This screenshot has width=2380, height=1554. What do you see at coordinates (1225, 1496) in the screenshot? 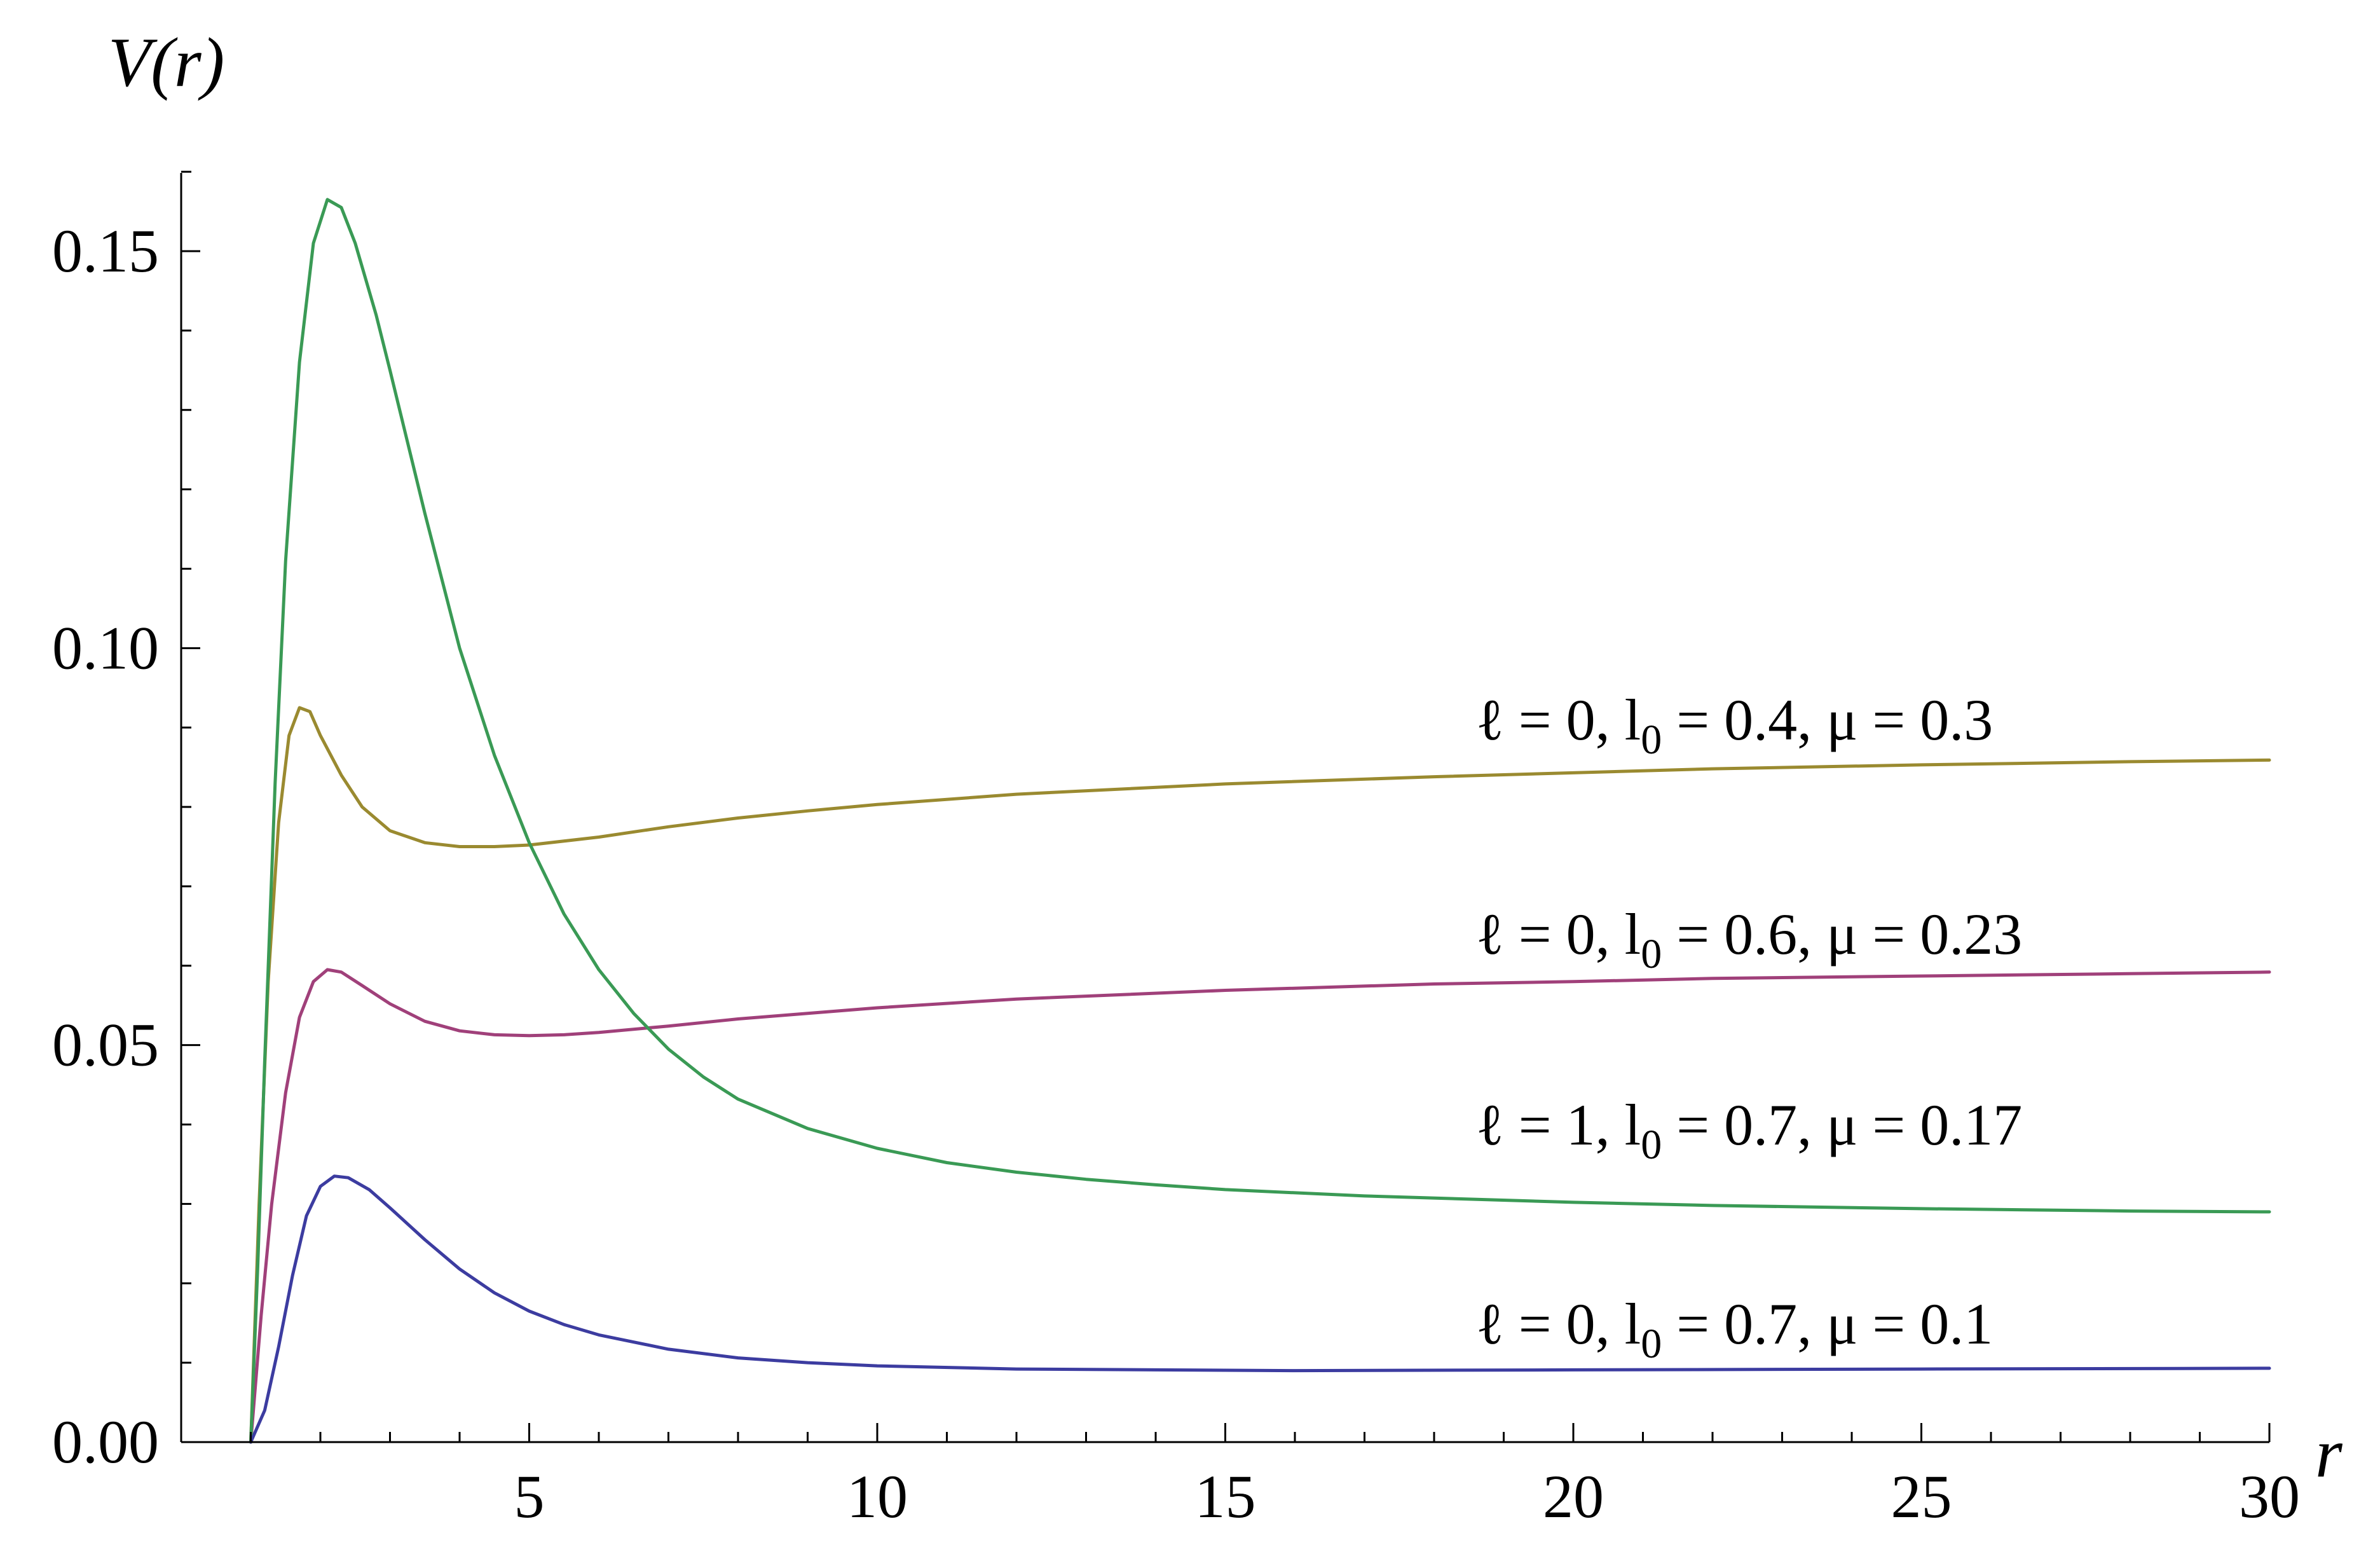
I see `x-tick-label: 15` at bounding box center [1225, 1496].